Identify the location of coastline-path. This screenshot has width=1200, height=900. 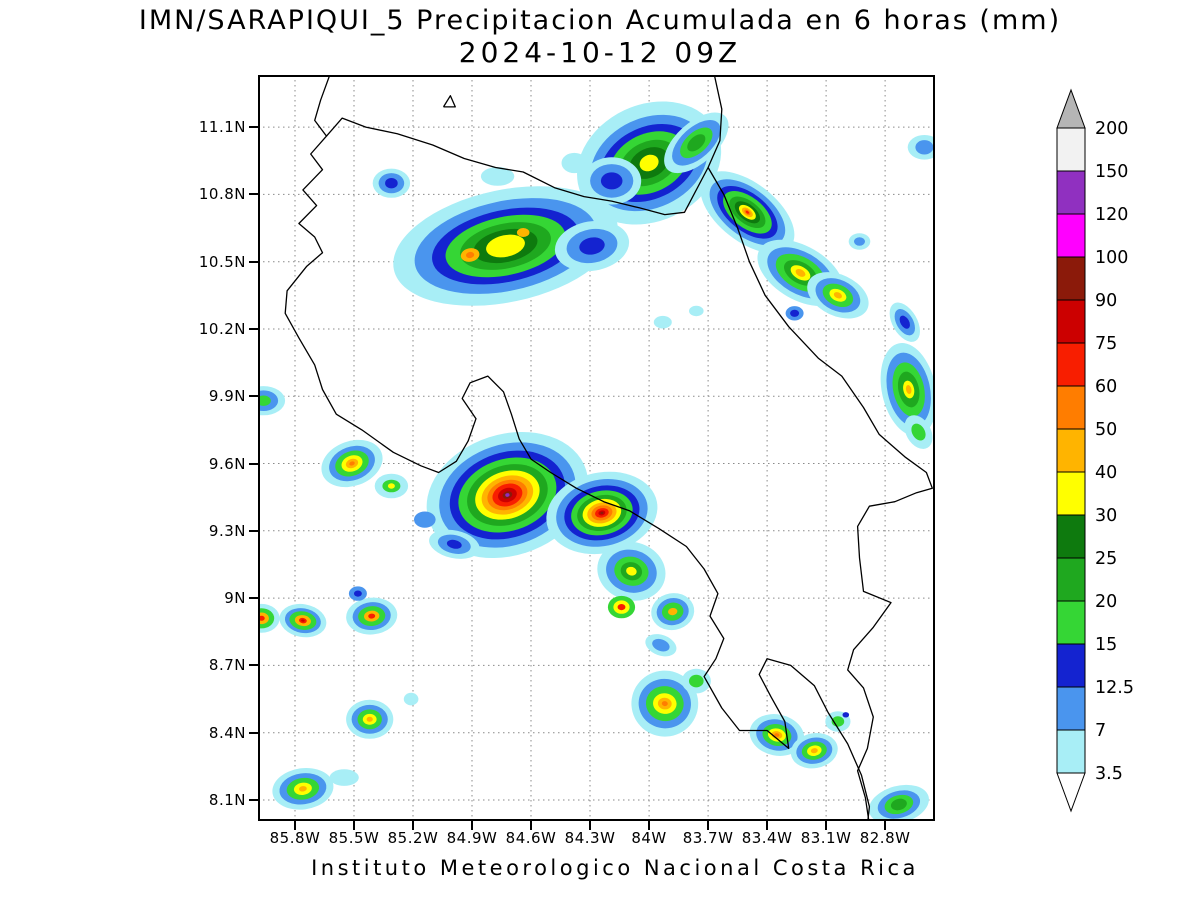
(449, 101).